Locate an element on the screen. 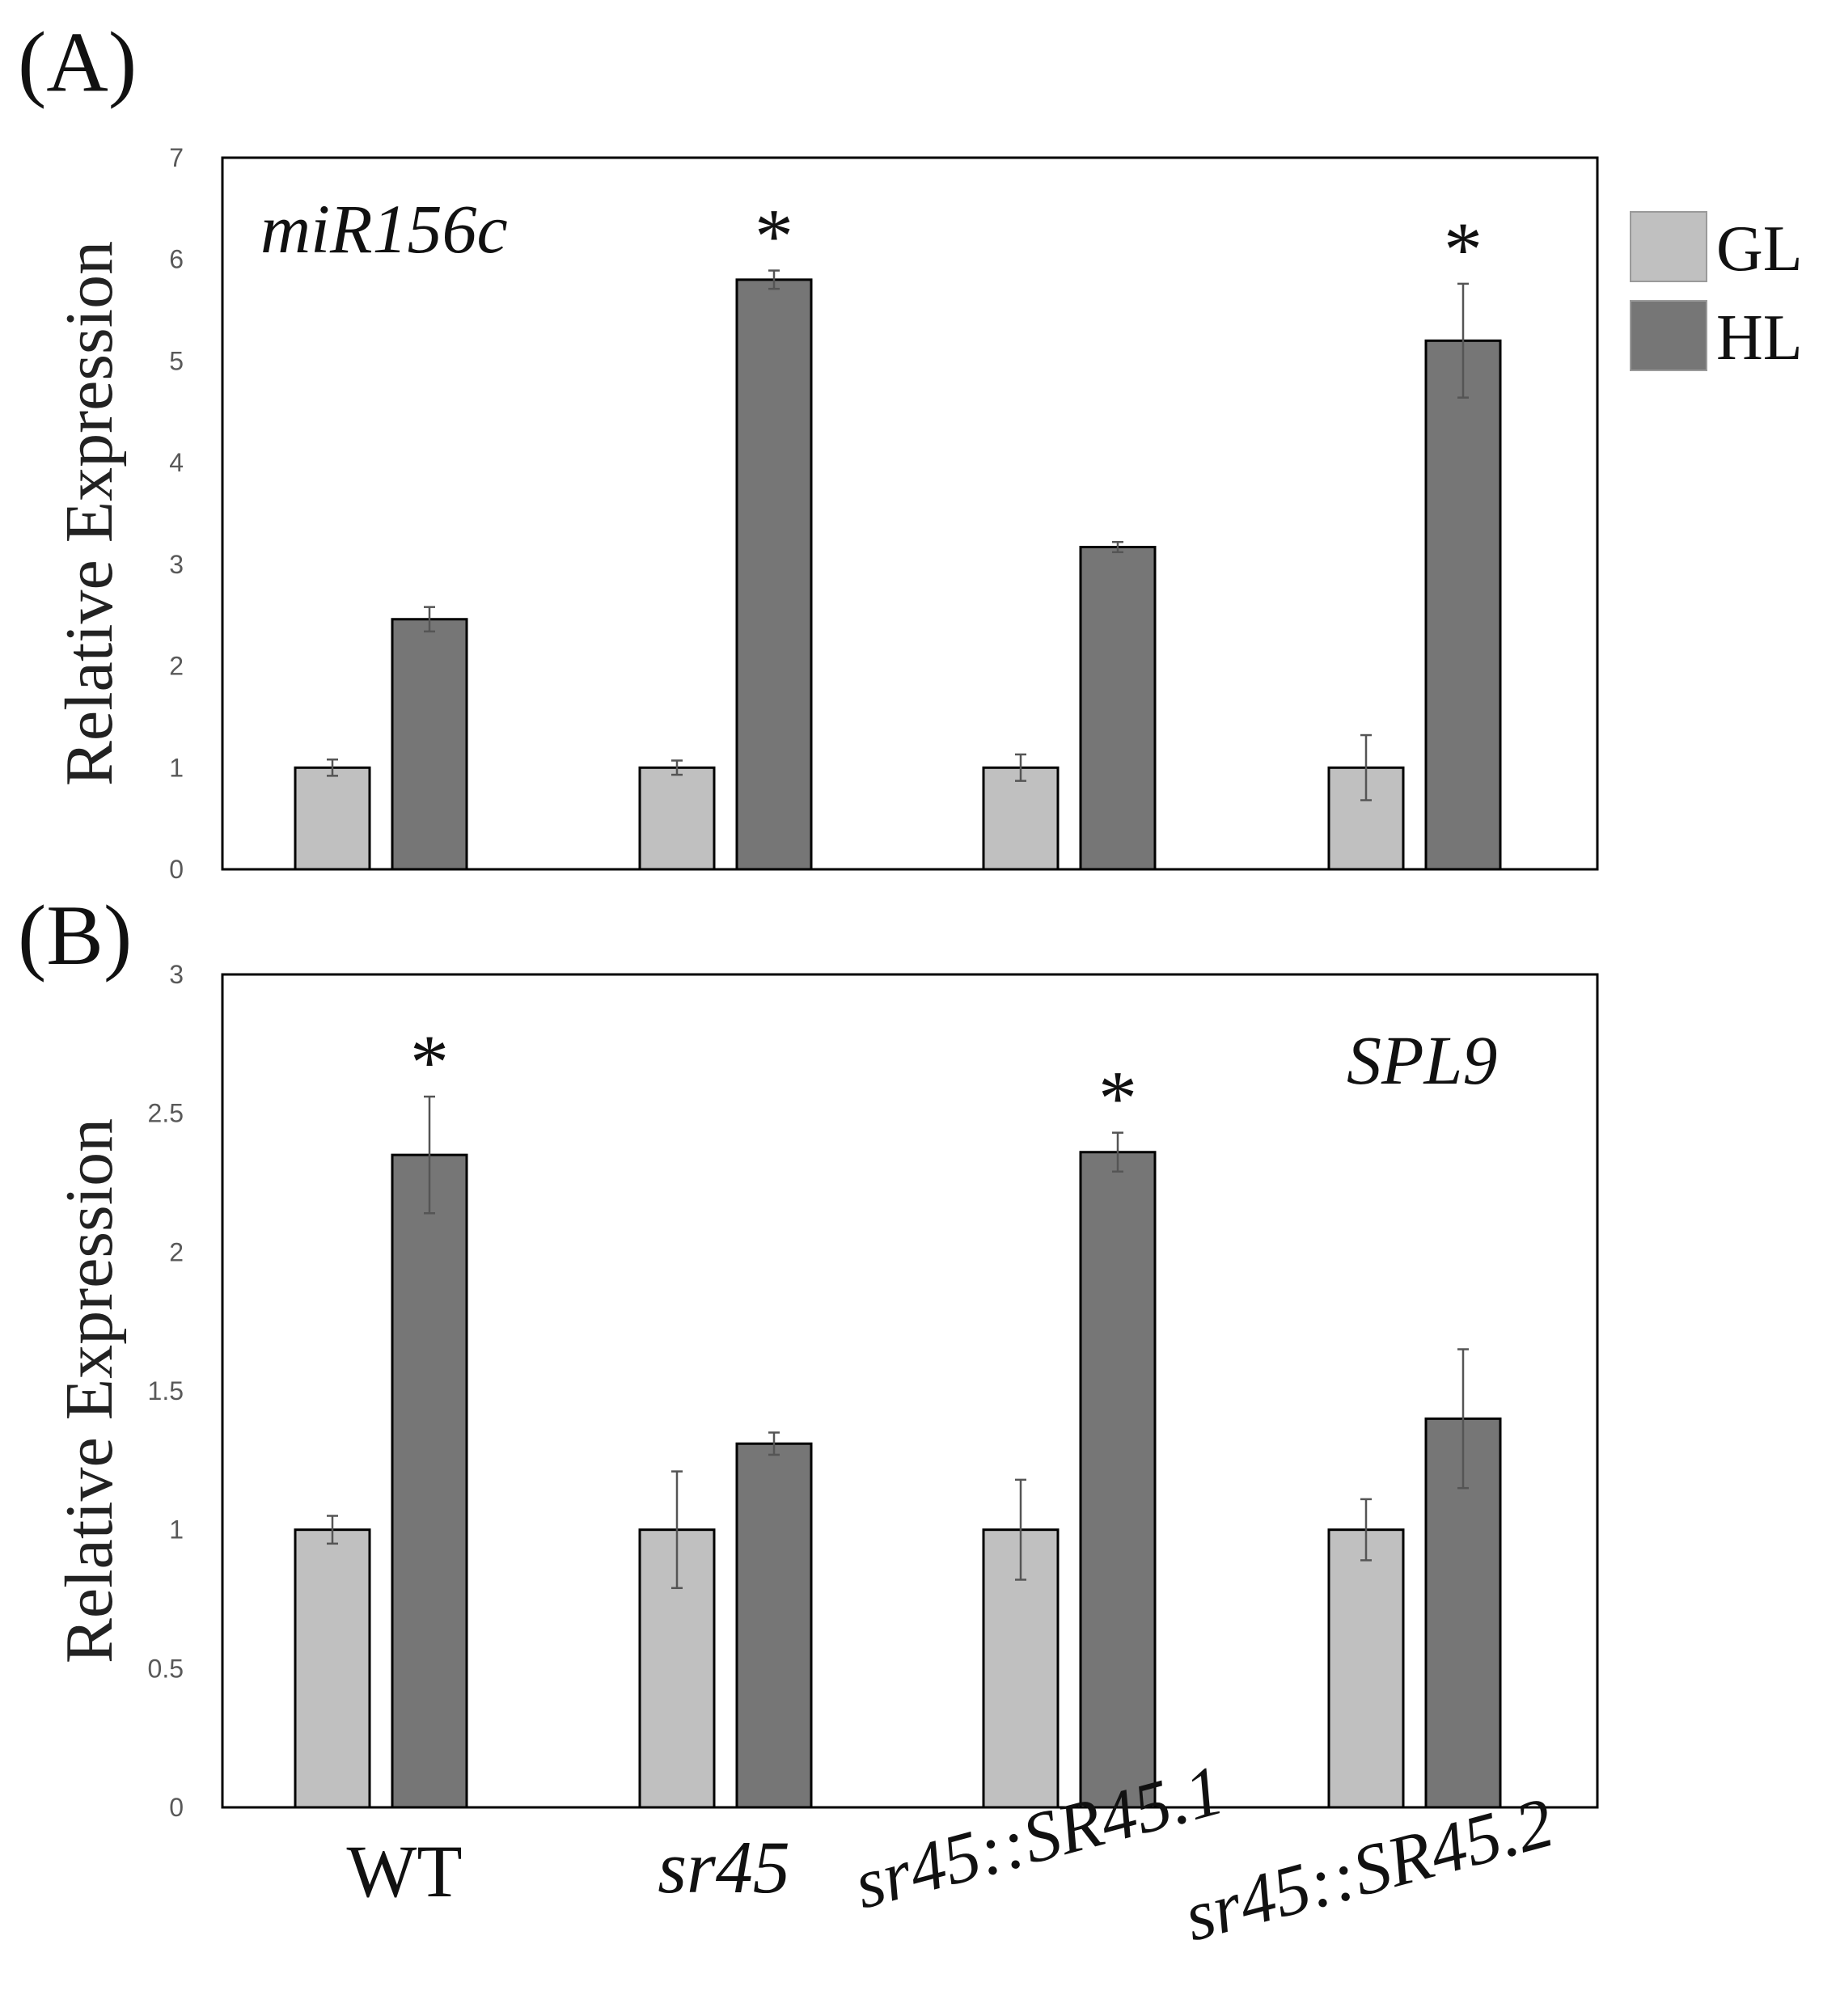  y-tick-labels-a: 0 1 2 3 4 5 6 7 is located at coordinates (177, 513).